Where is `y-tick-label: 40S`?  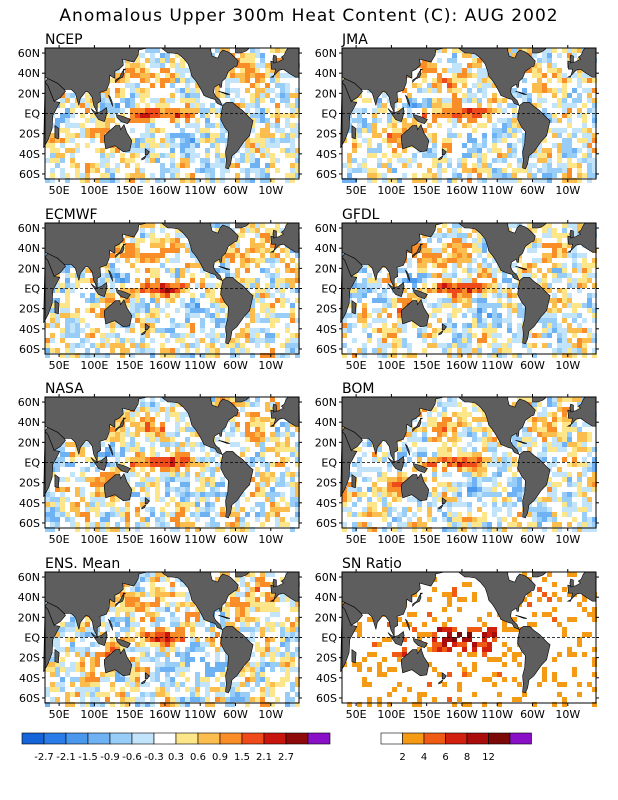 y-tick-label: 40S is located at coordinates (29, 503).